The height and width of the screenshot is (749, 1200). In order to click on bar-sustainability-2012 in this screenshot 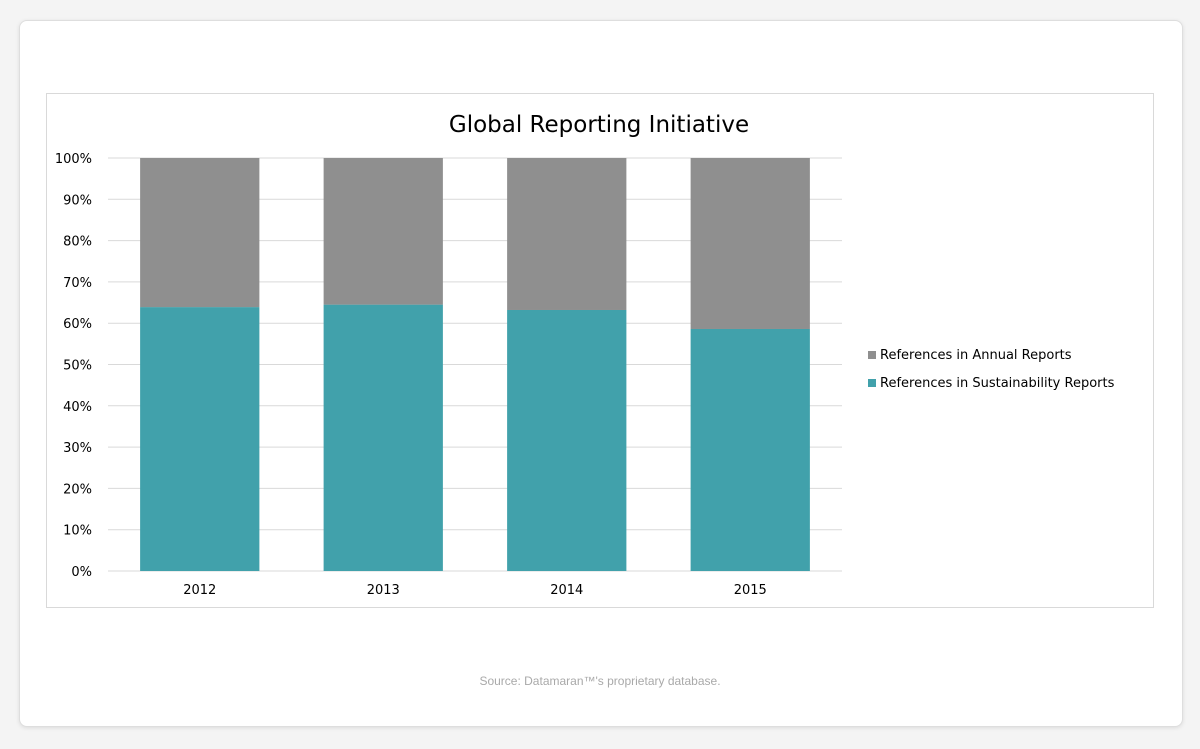, I will do `click(200, 439)`.